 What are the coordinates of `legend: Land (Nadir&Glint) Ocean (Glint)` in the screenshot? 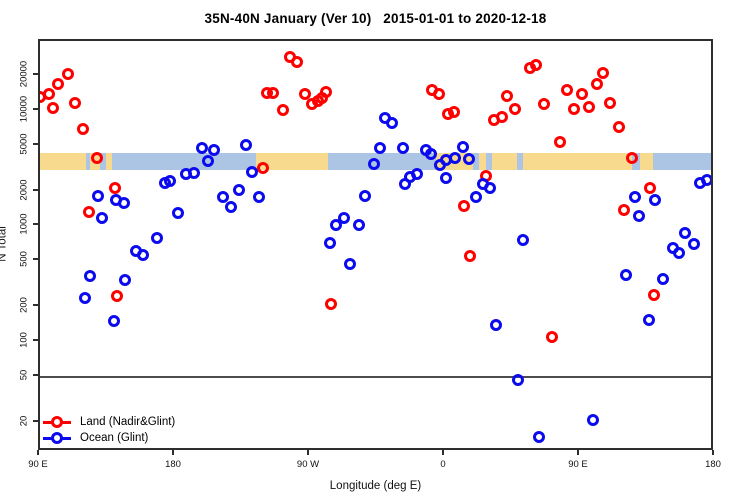 It's located at (109, 430).